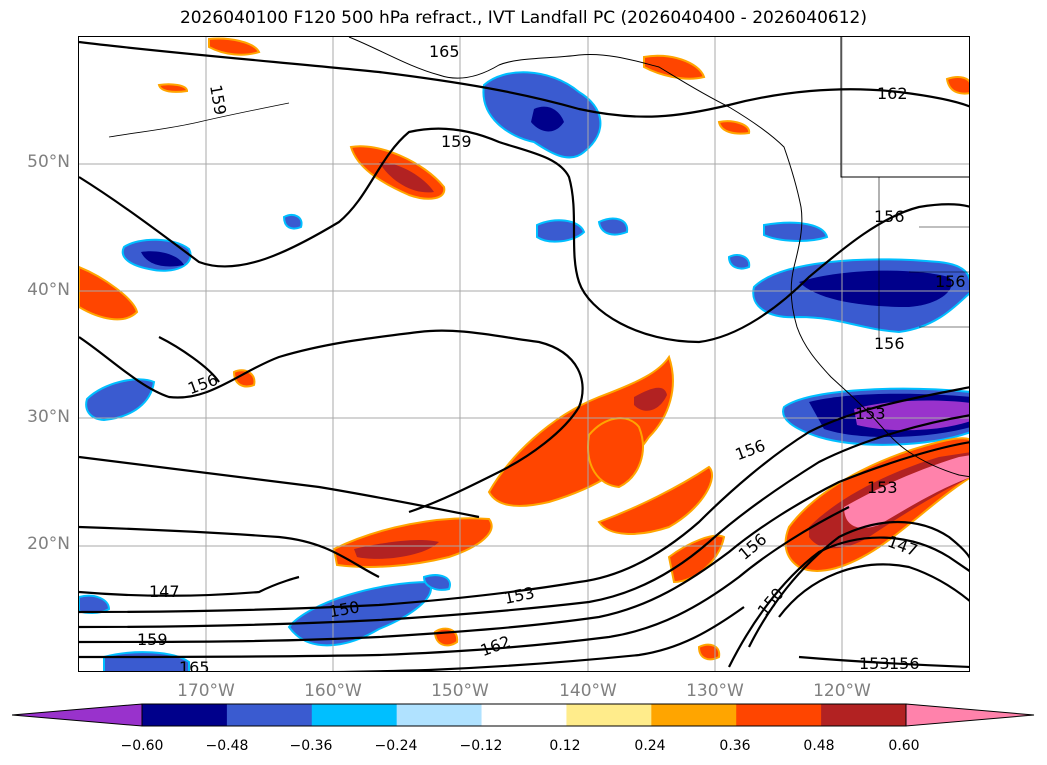 This screenshot has width=1047, height=765. I want to click on lon-label-170w: 170°W, so click(206, 691).